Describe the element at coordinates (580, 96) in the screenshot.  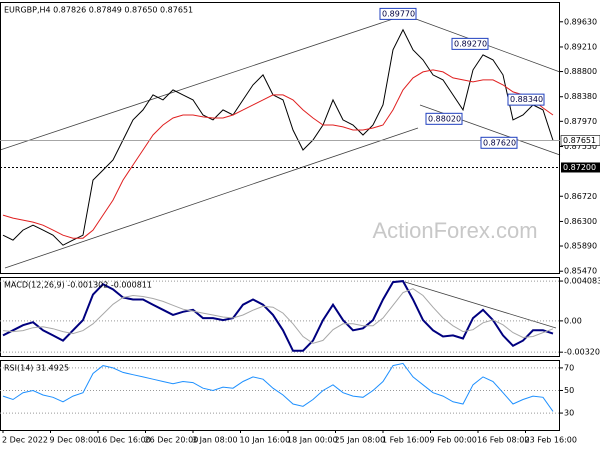
I see `y-tick-label: 0.88380` at that location.